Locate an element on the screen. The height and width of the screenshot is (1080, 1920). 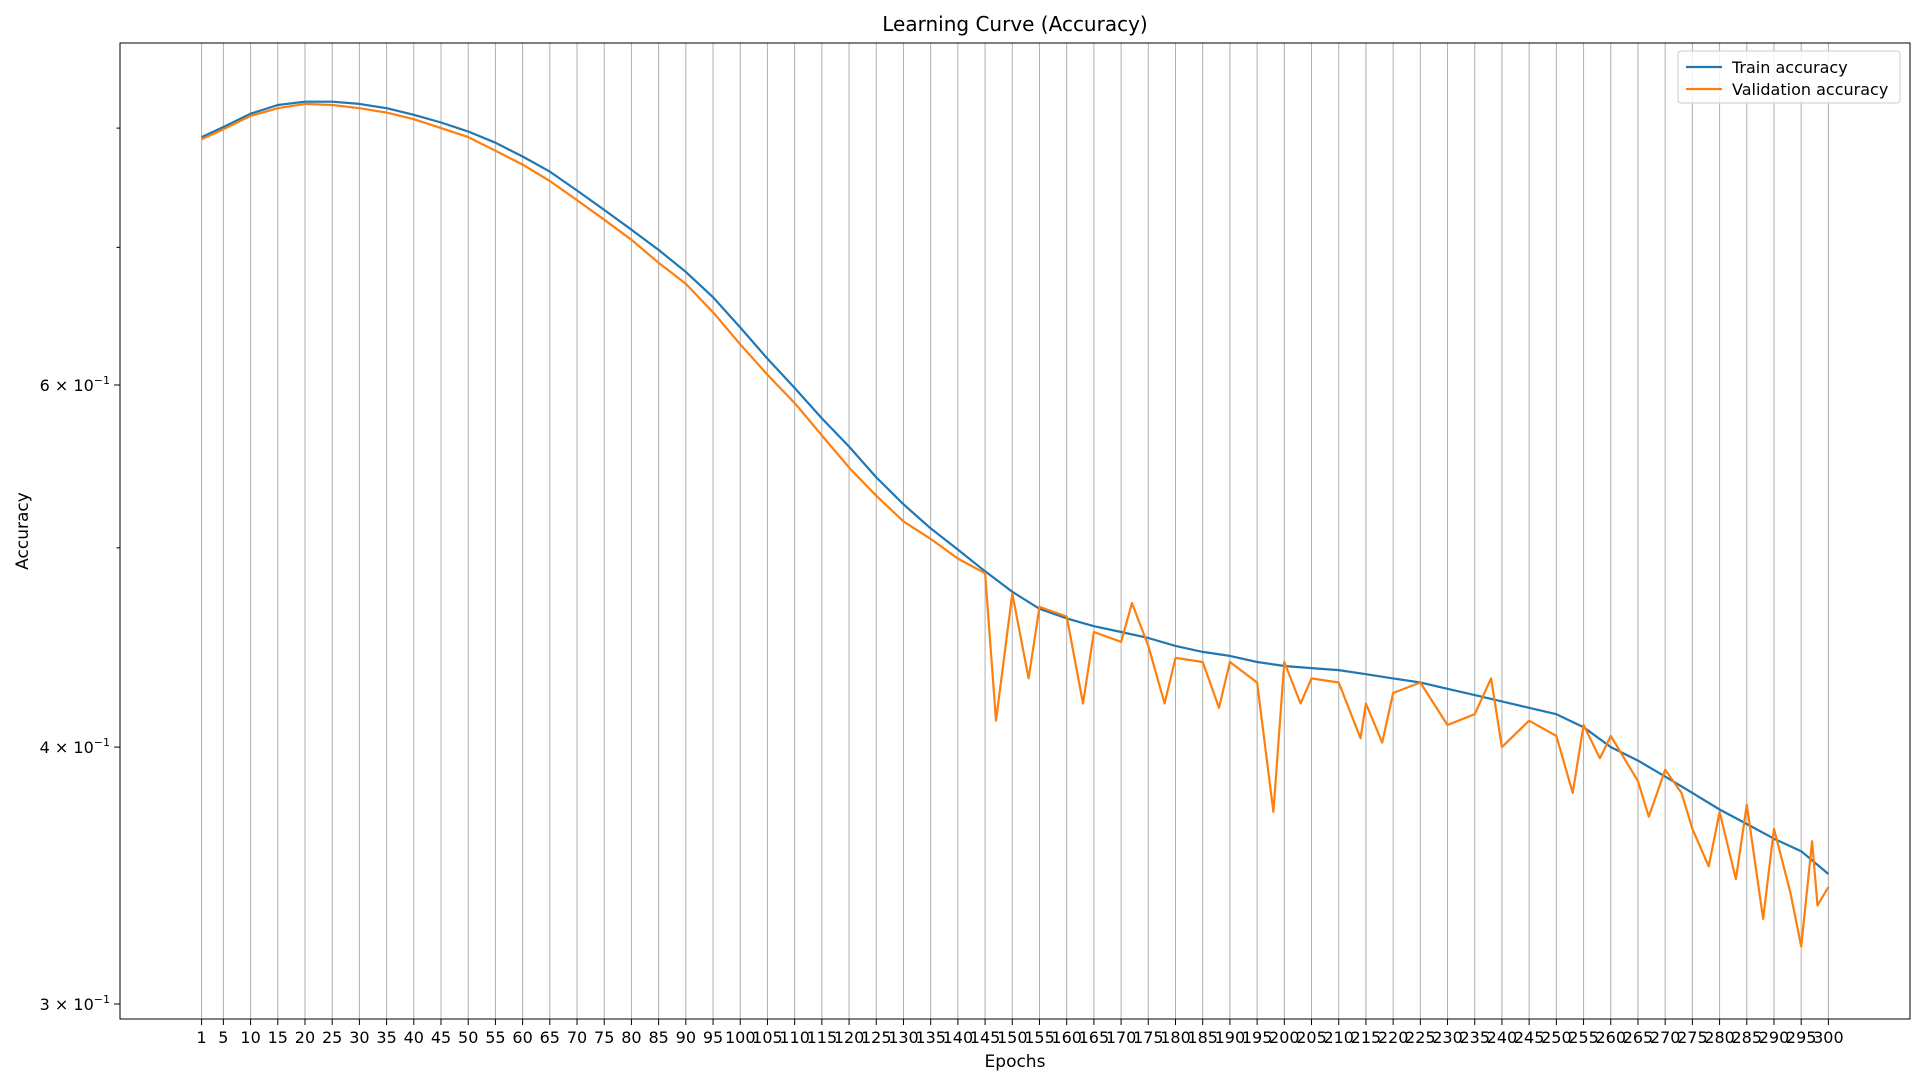
x-tick-label: 60 is located at coordinates (522, 1037).